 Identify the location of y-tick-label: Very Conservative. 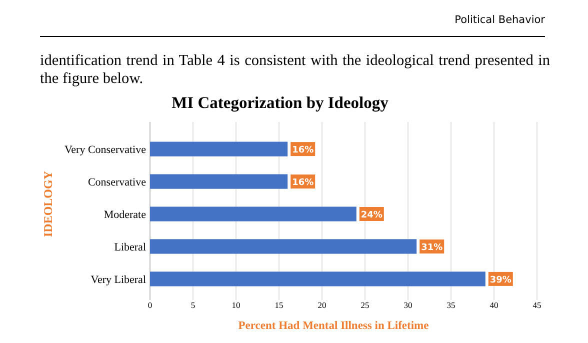
(105, 150).